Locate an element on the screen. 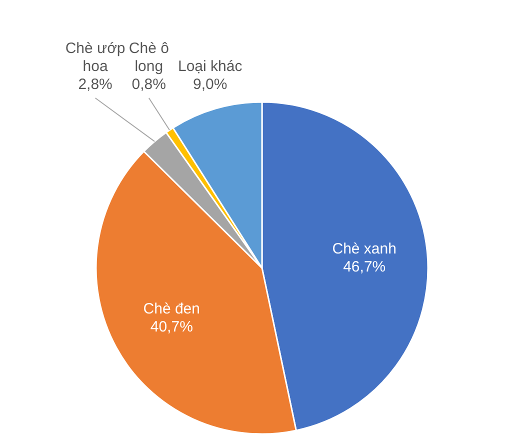  slice-label: Loại khác is located at coordinates (210, 66).